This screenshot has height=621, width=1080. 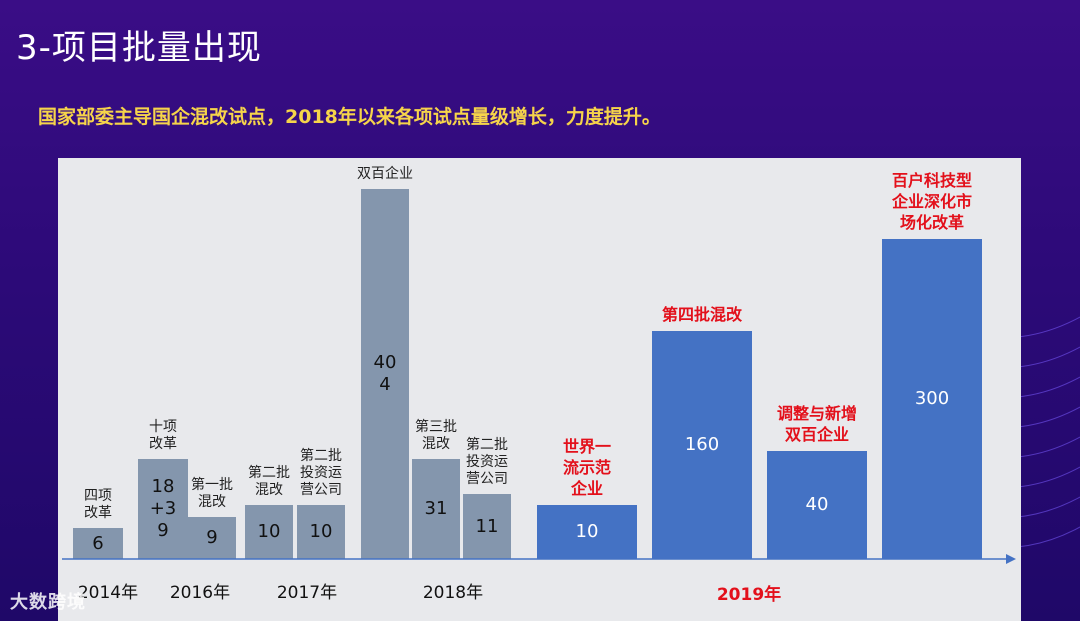 I want to click on page-title: 3-项目批量出现, so click(x=139, y=48).